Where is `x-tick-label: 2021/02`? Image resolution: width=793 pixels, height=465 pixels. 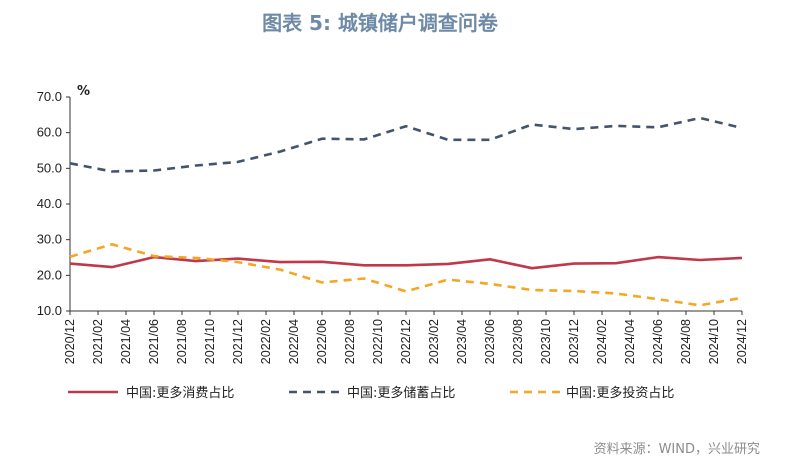
x-tick-label: 2021/02 is located at coordinates (98, 341).